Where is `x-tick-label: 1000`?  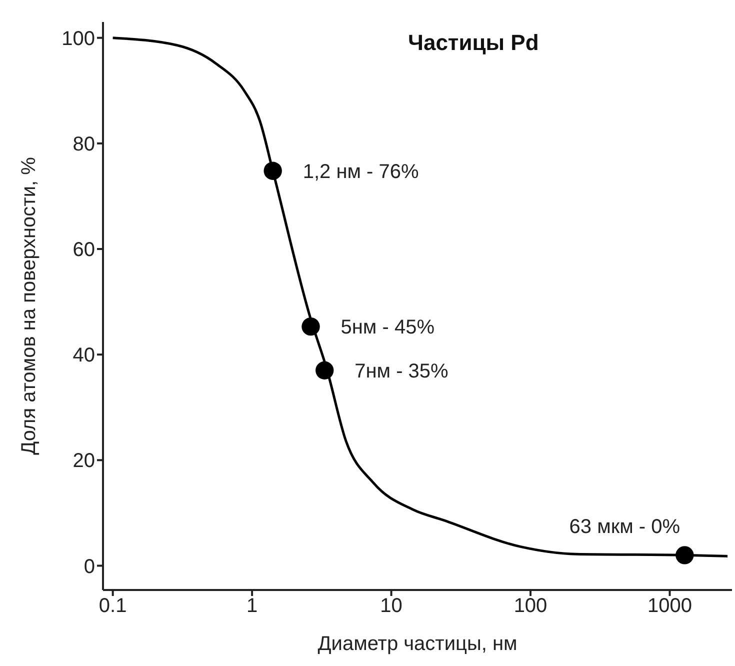 x-tick-label: 1000 is located at coordinates (669, 606).